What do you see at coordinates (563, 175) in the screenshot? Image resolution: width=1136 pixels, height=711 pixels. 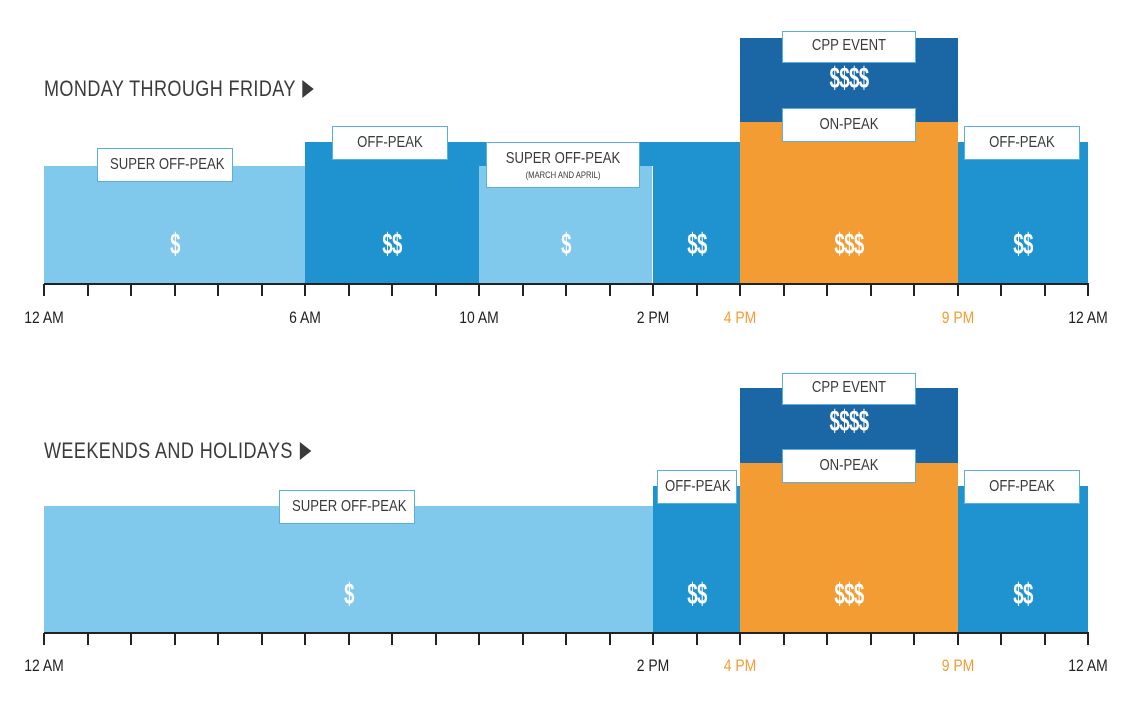 I see `period-label-subtext: (MARCH AND APRIL)` at bounding box center [563, 175].